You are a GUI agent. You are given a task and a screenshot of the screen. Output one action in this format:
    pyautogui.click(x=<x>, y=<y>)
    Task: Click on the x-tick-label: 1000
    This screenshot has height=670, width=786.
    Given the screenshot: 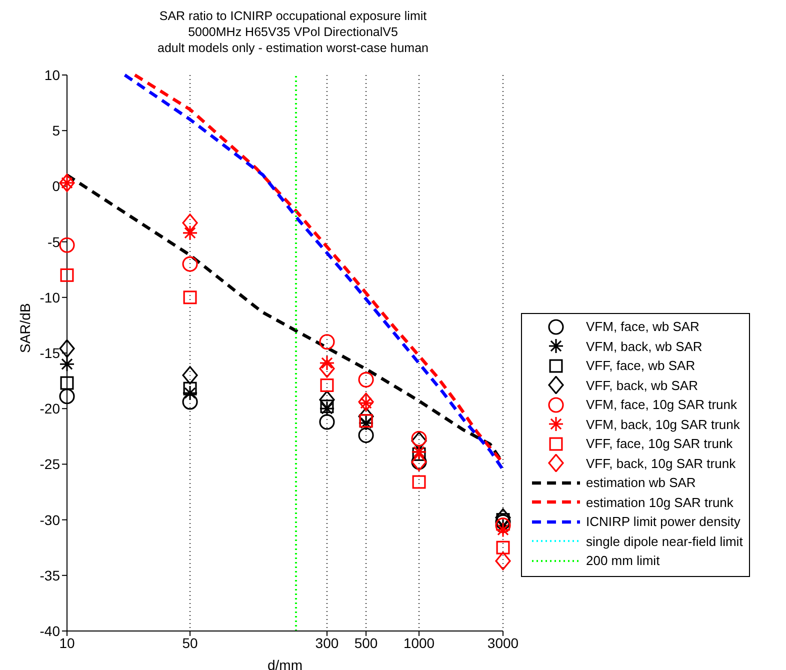 What is the action you would take?
    pyautogui.click(x=419, y=642)
    